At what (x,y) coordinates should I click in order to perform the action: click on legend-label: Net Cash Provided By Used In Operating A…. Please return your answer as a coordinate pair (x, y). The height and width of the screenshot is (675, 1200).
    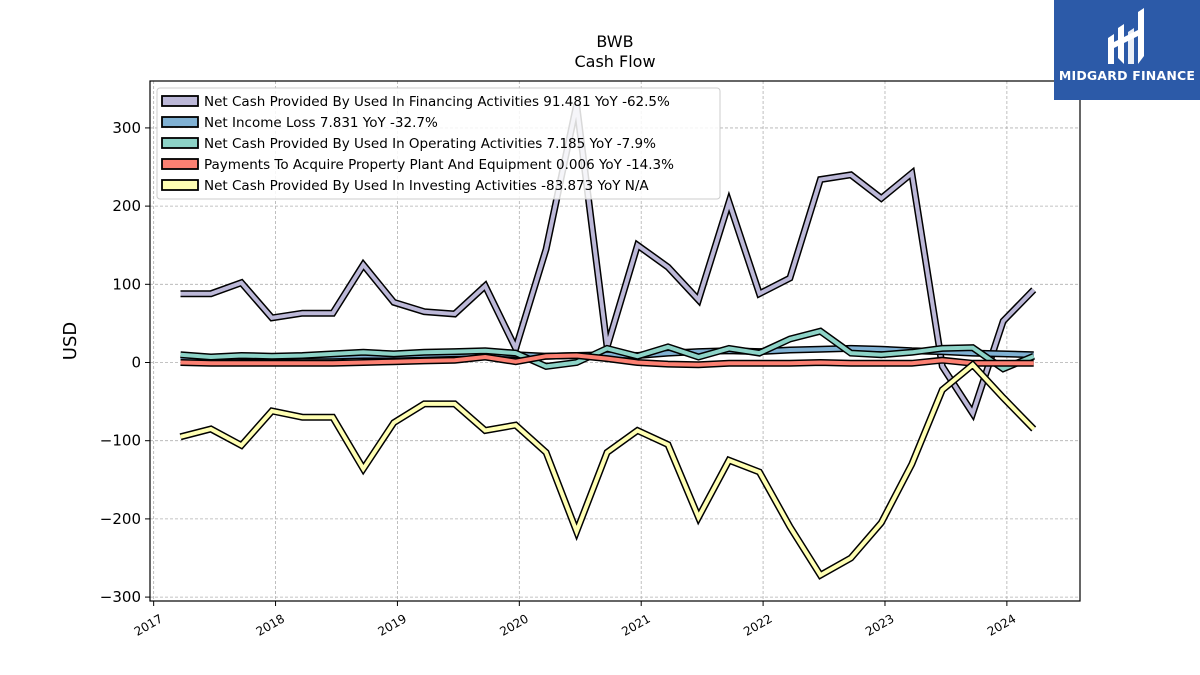
    Looking at the image, I should click on (430, 144).